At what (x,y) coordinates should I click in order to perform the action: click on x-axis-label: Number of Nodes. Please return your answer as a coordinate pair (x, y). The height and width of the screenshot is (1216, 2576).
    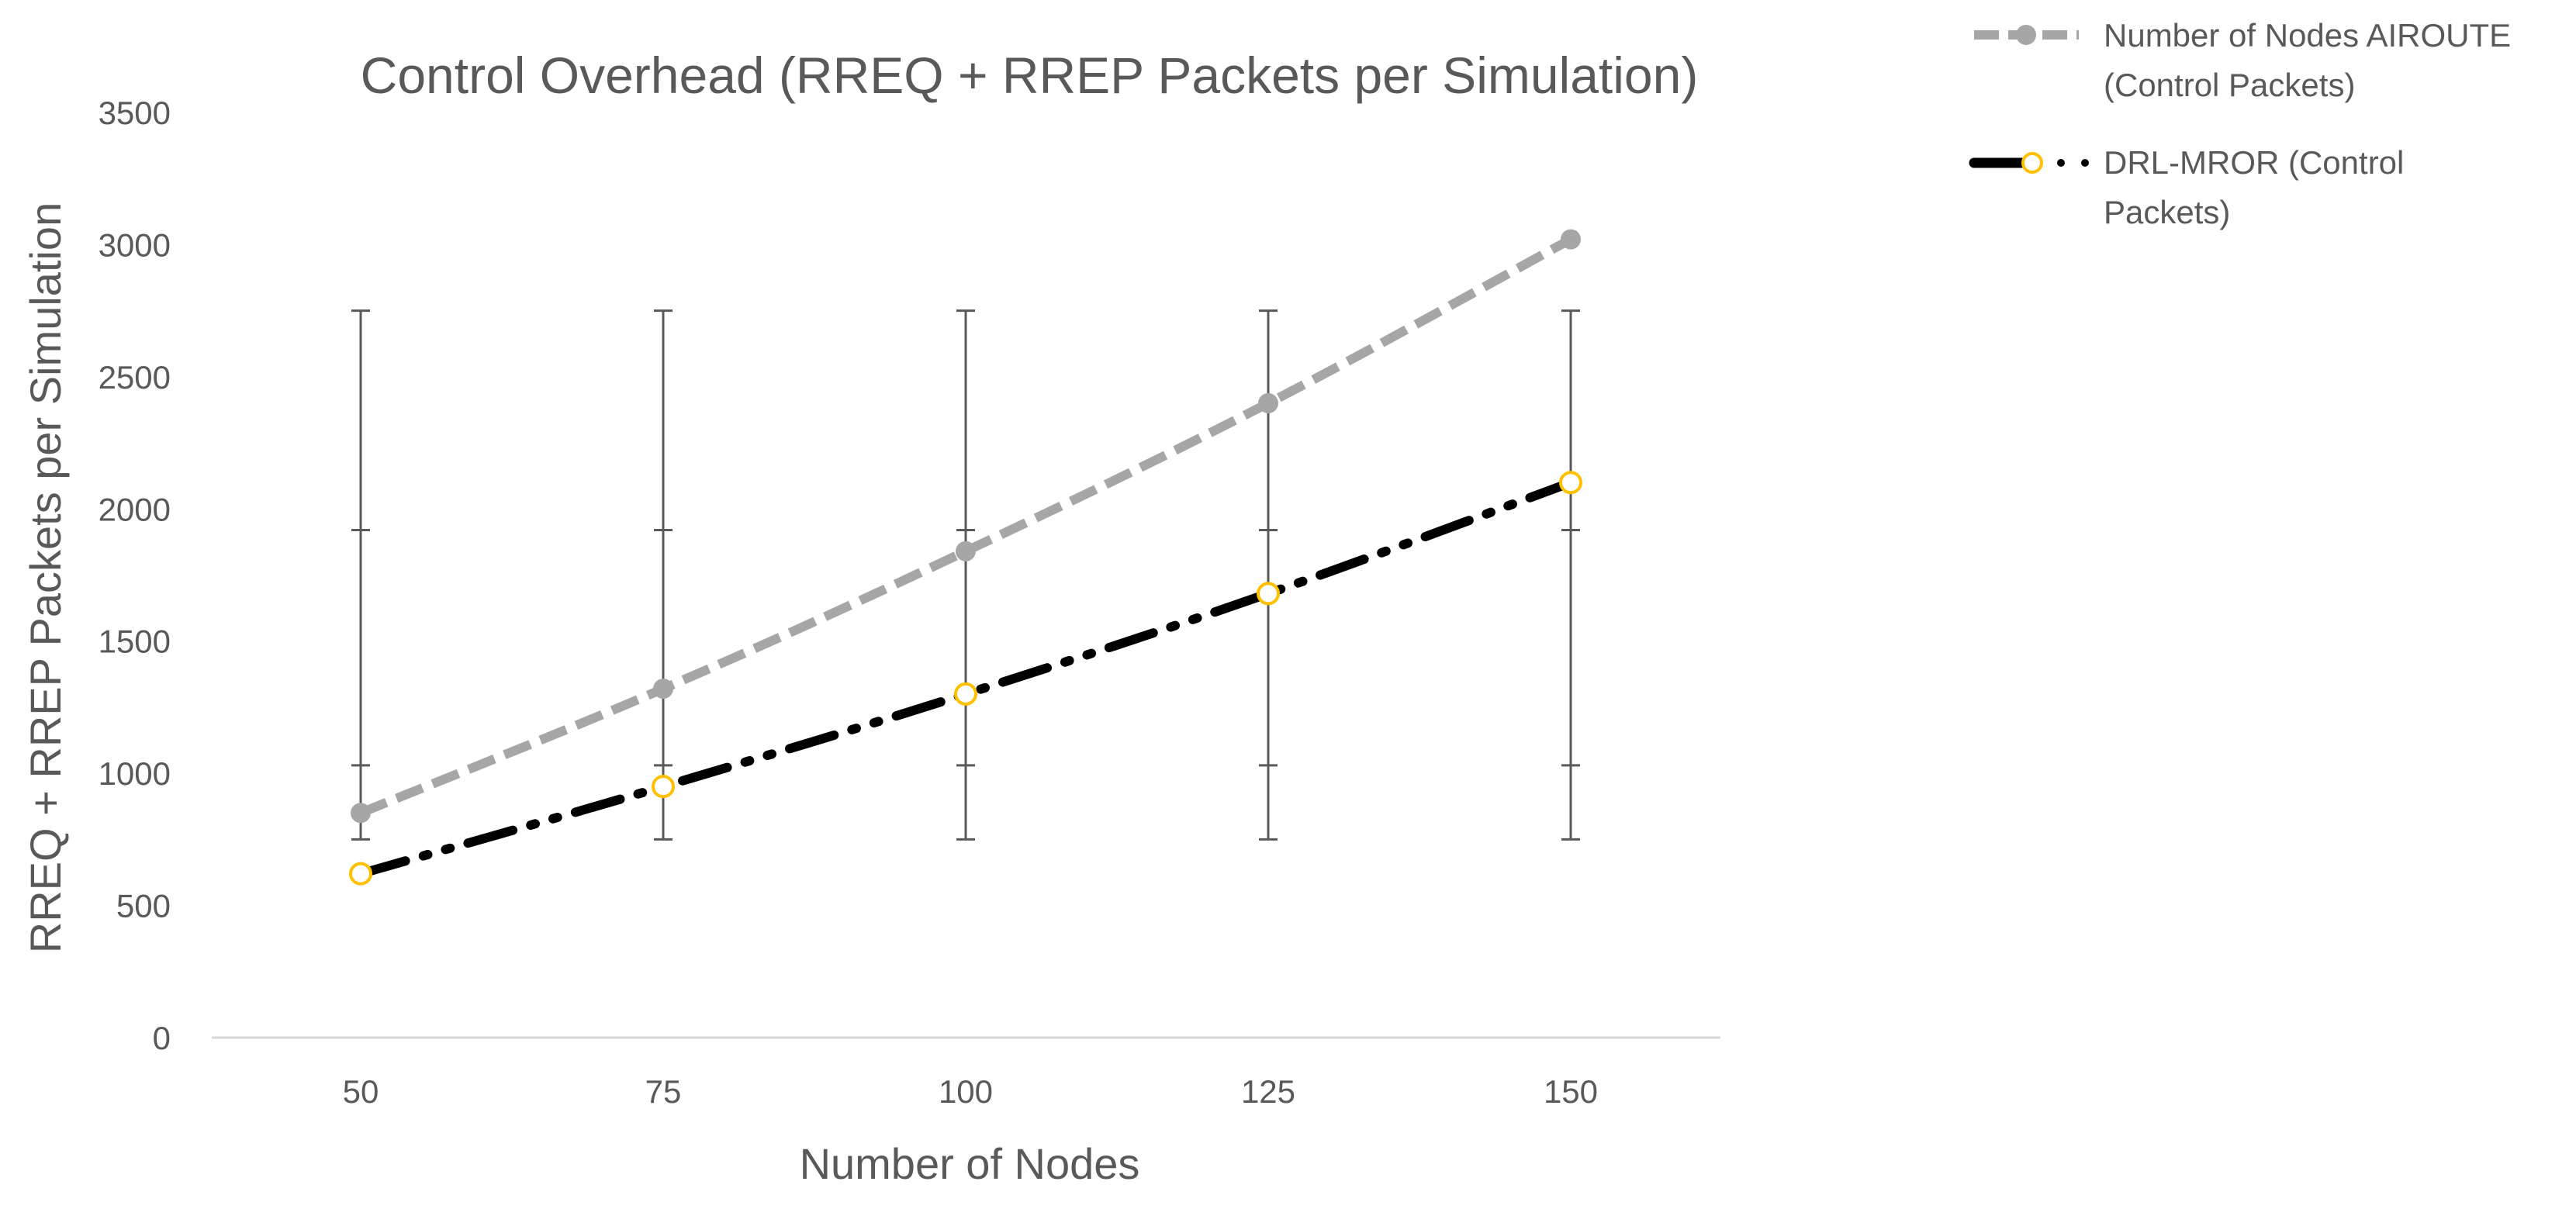
    Looking at the image, I should click on (970, 1163).